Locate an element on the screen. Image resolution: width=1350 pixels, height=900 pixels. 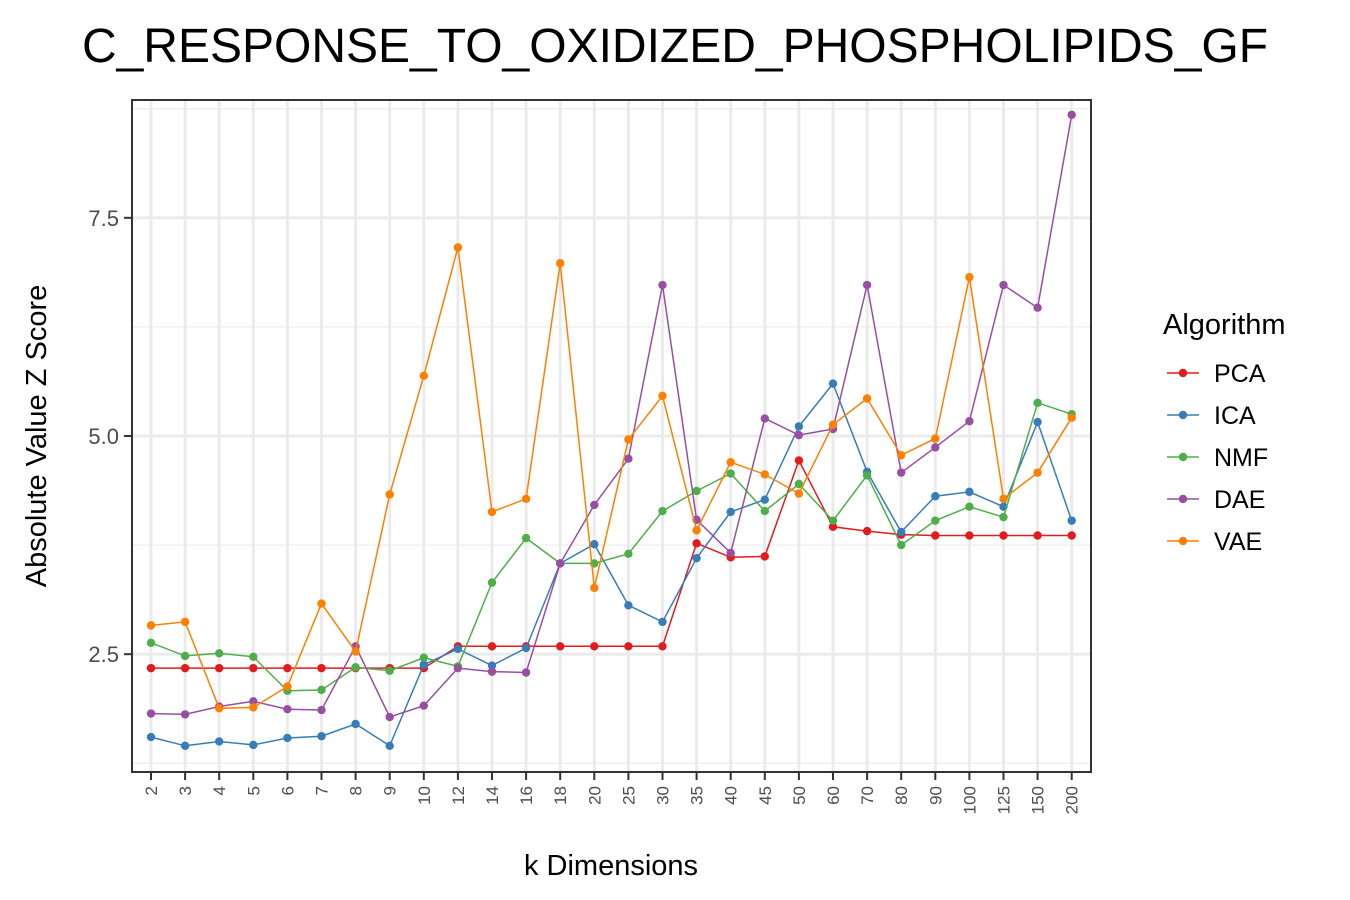
legend-item-pca: PCA is located at coordinates (1216, 374).